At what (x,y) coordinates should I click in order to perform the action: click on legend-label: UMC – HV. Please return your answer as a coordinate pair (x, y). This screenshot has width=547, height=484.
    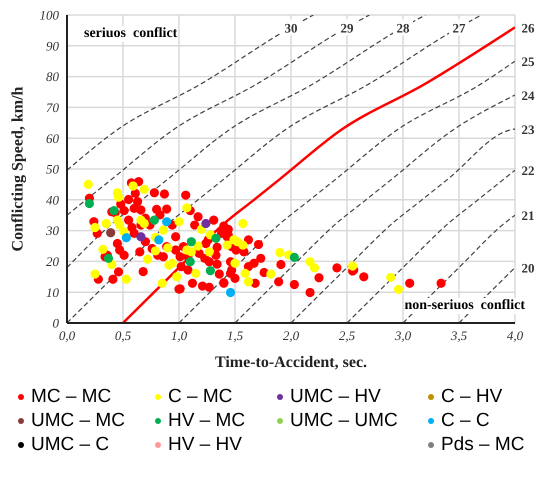
    Looking at the image, I should click on (335, 397).